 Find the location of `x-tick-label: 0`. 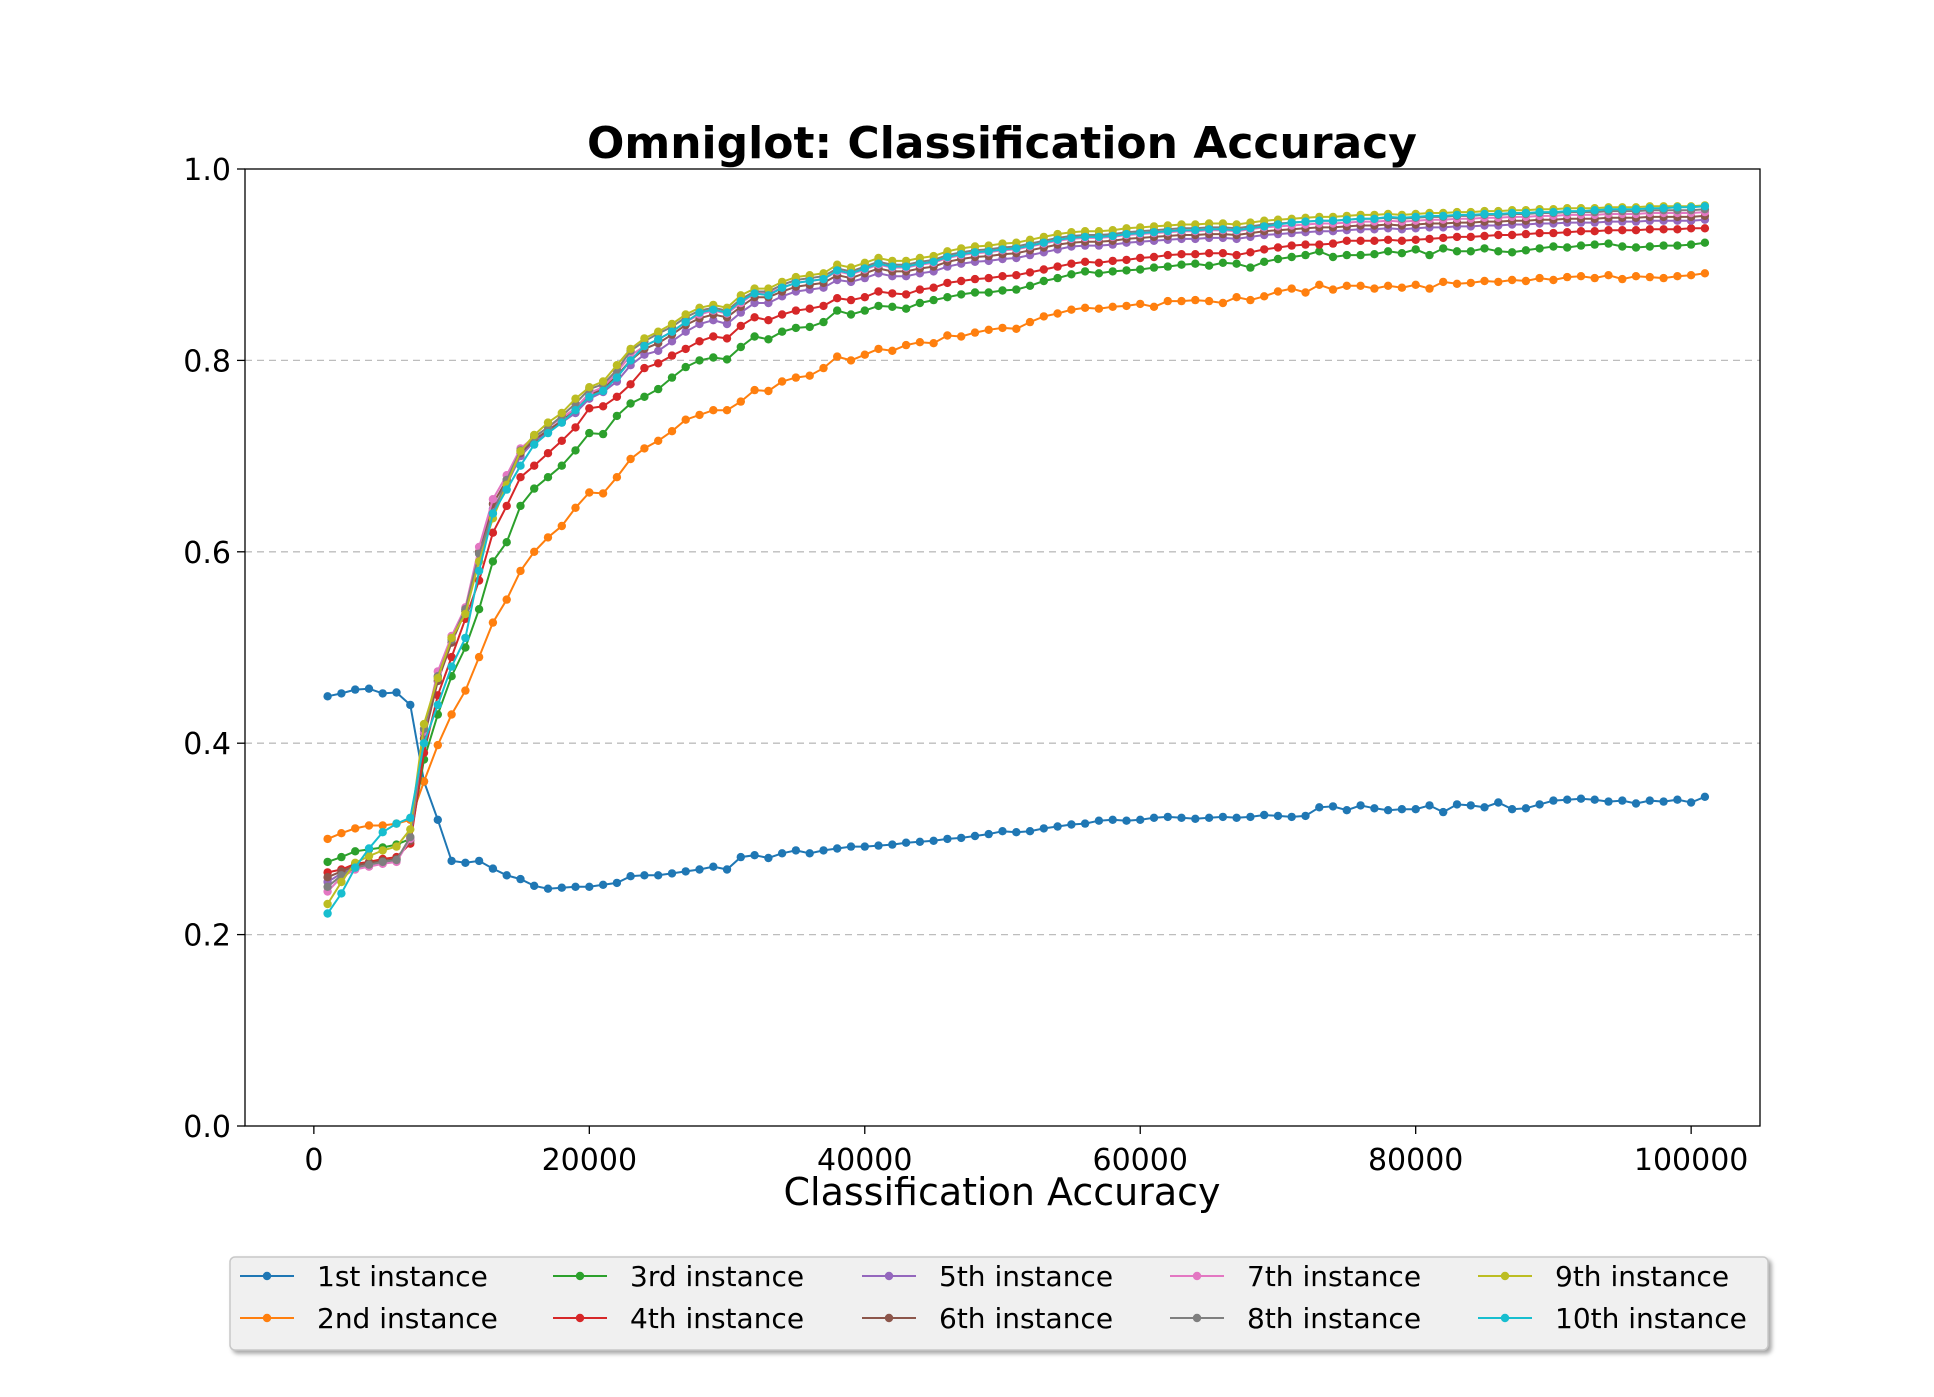

x-tick-label: 0 is located at coordinates (313, 1160).